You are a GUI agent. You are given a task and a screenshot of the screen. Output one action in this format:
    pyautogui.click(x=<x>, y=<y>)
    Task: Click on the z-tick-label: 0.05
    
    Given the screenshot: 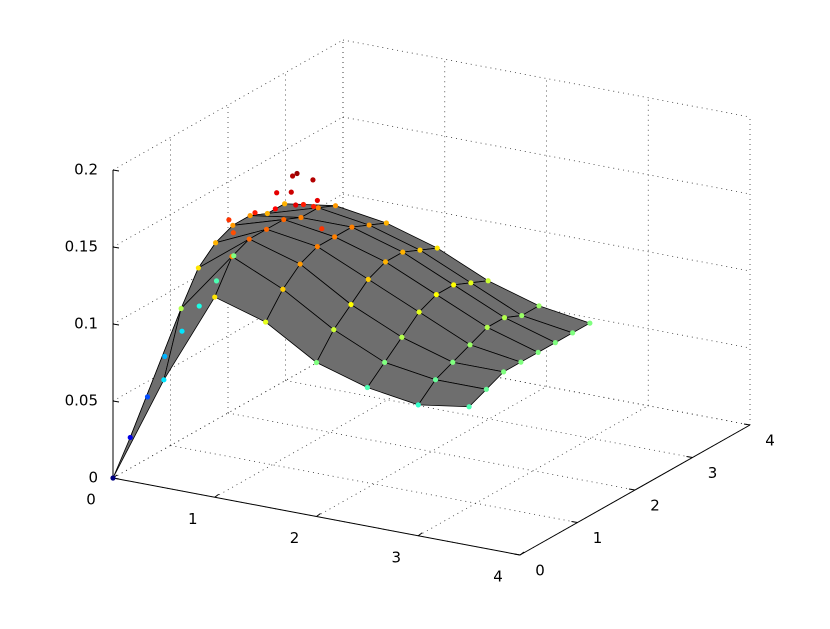 What is the action you would take?
    pyautogui.click(x=81, y=401)
    